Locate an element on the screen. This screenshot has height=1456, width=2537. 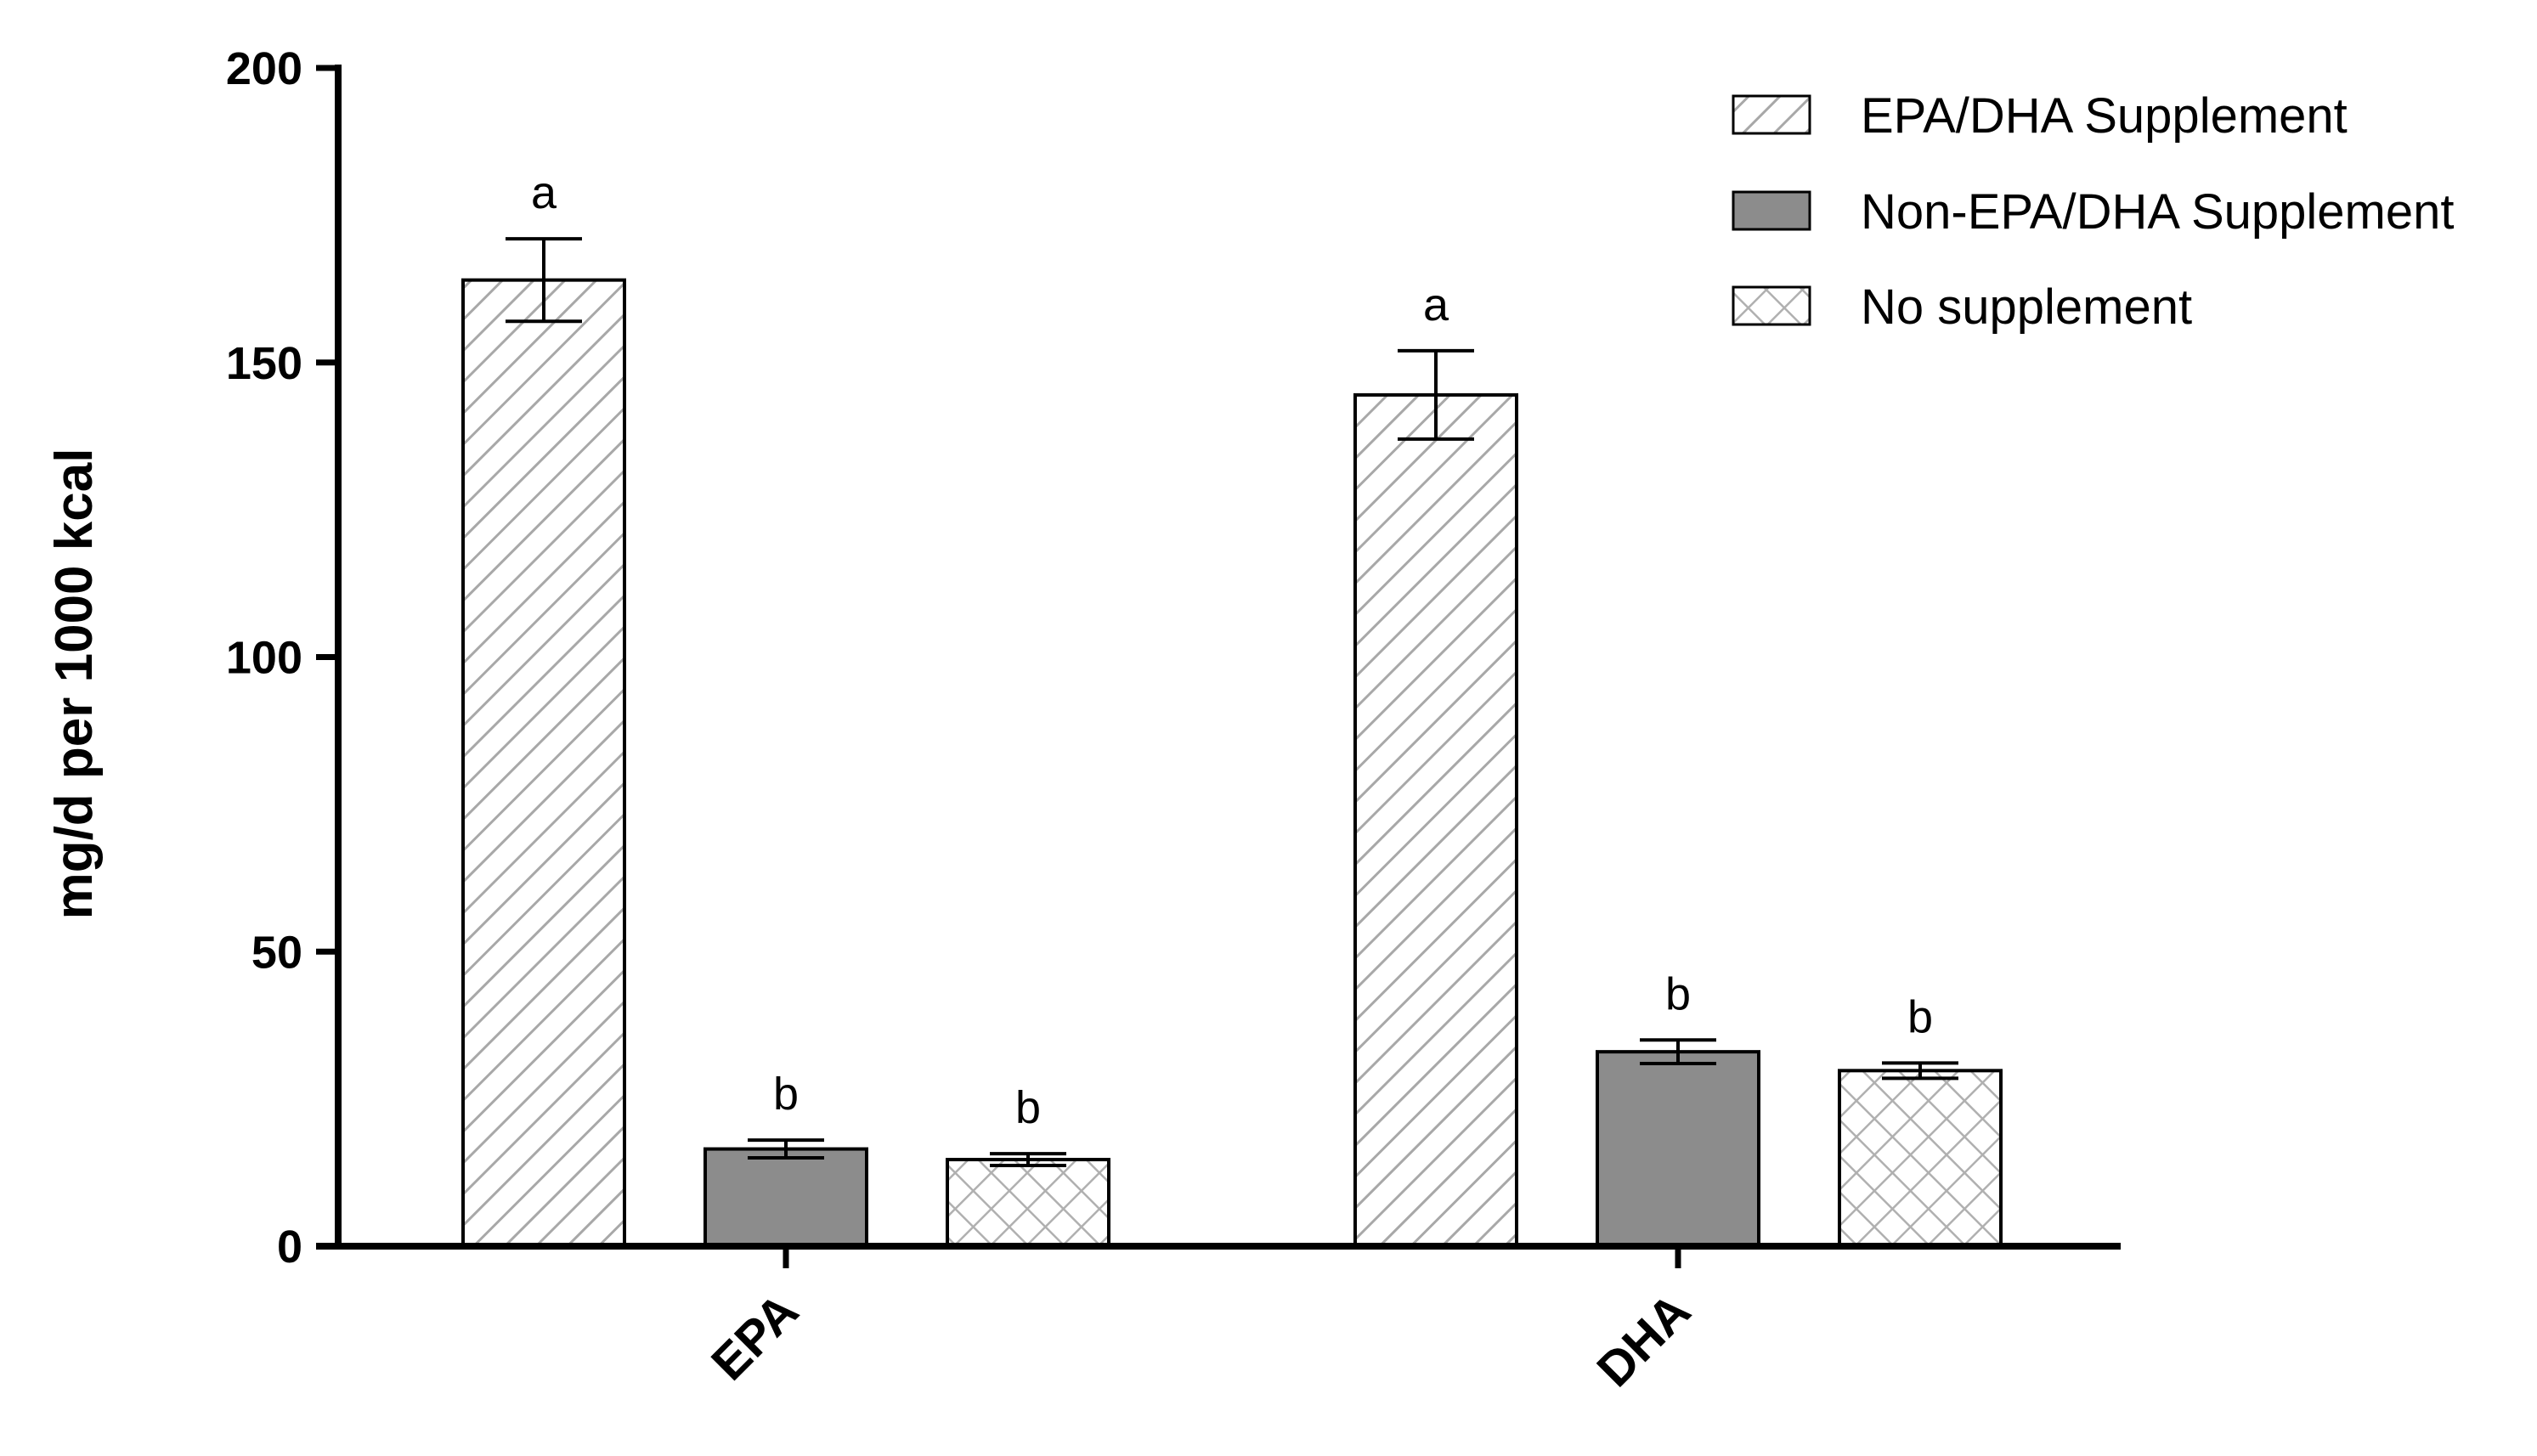
legend-label: No supplement is located at coordinates (2027, 307).